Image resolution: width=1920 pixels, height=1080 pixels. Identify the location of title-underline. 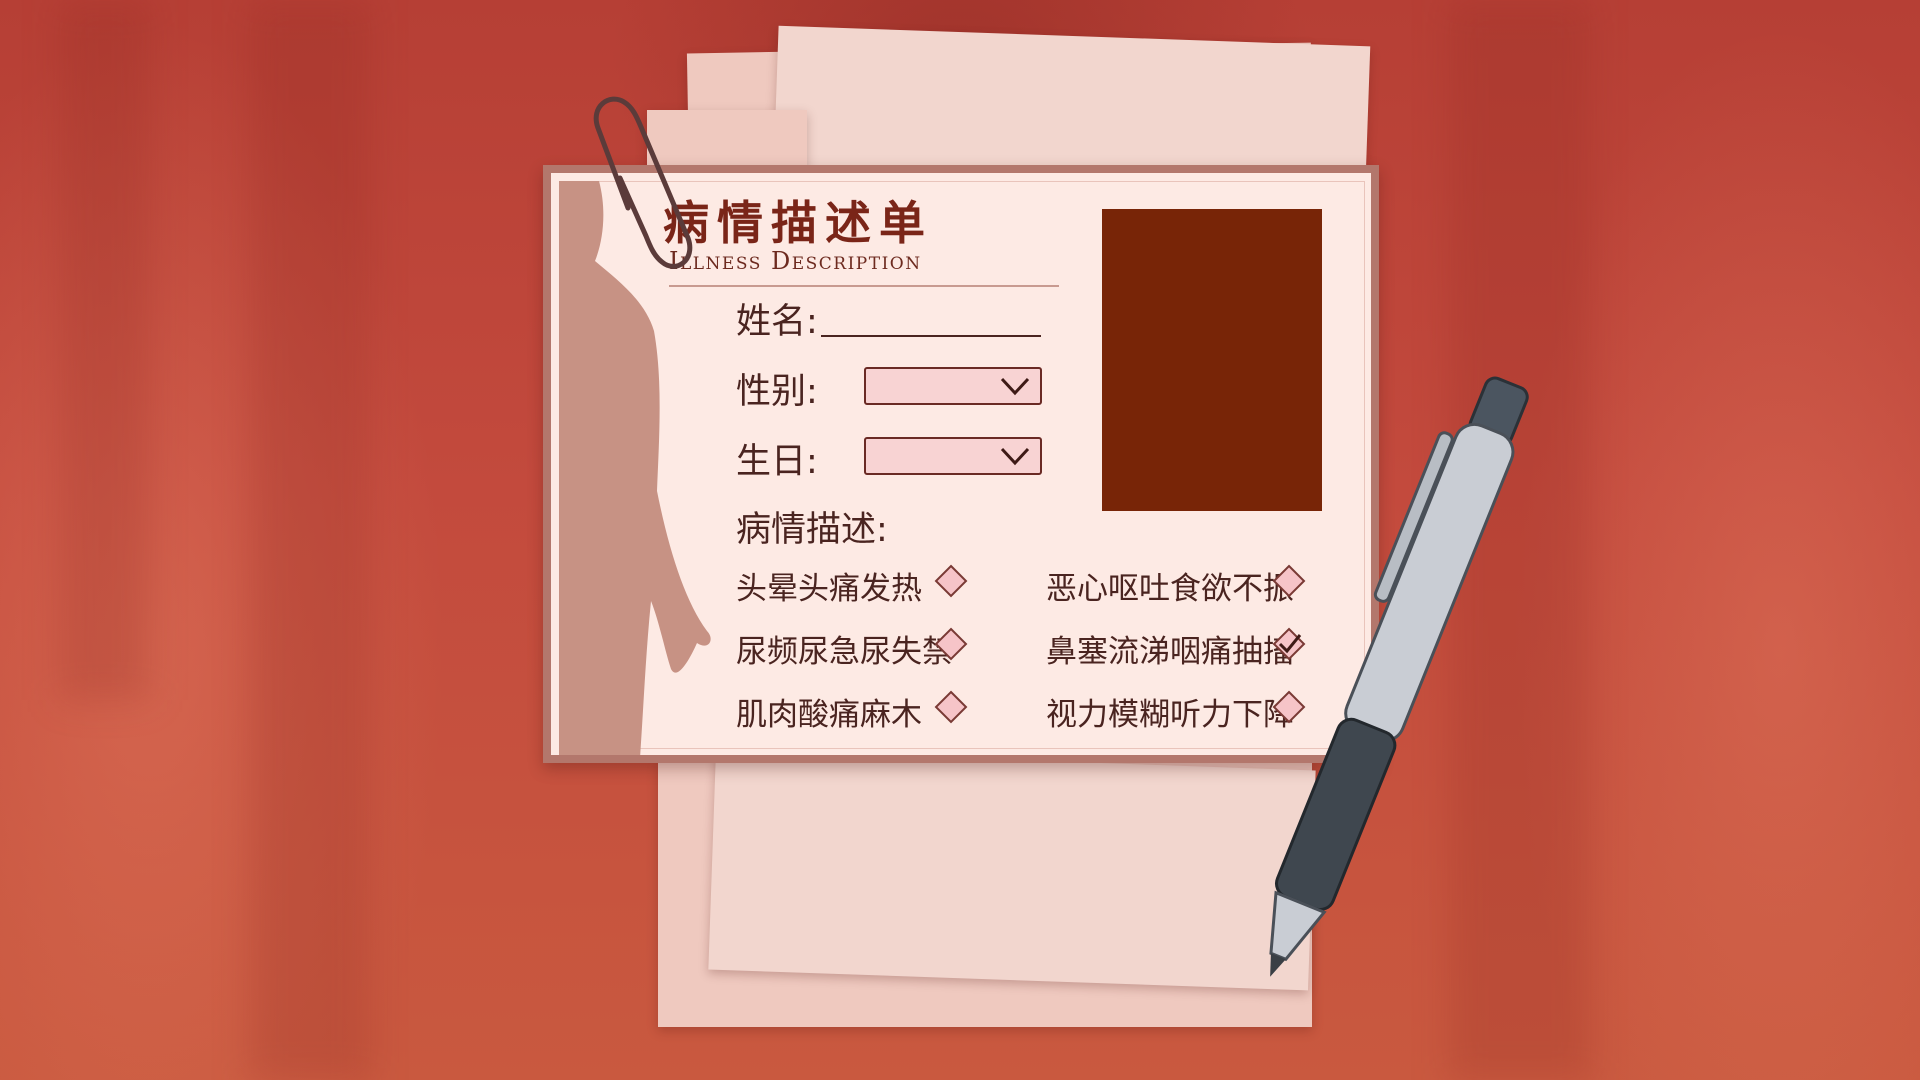
(864, 286).